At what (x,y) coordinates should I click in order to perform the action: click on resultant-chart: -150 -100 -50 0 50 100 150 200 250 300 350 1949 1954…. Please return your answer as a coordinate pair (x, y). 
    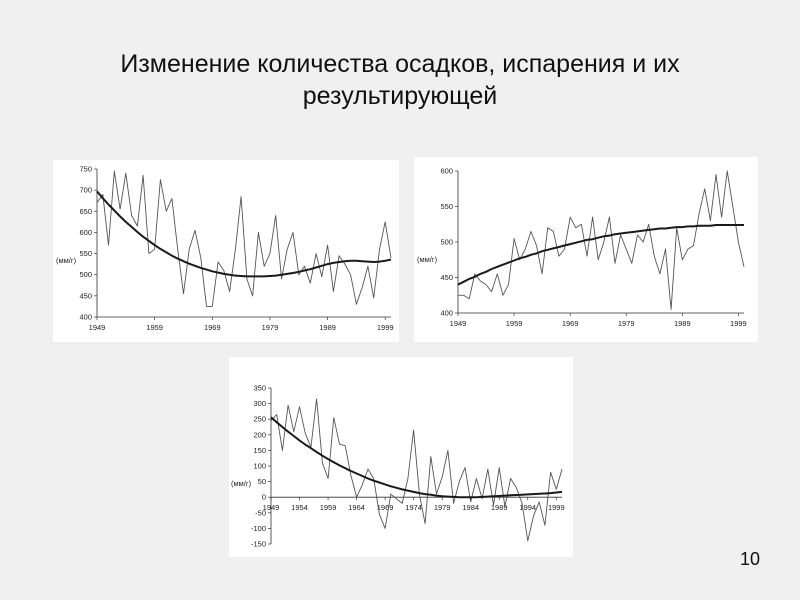
    Looking at the image, I should click on (401, 457).